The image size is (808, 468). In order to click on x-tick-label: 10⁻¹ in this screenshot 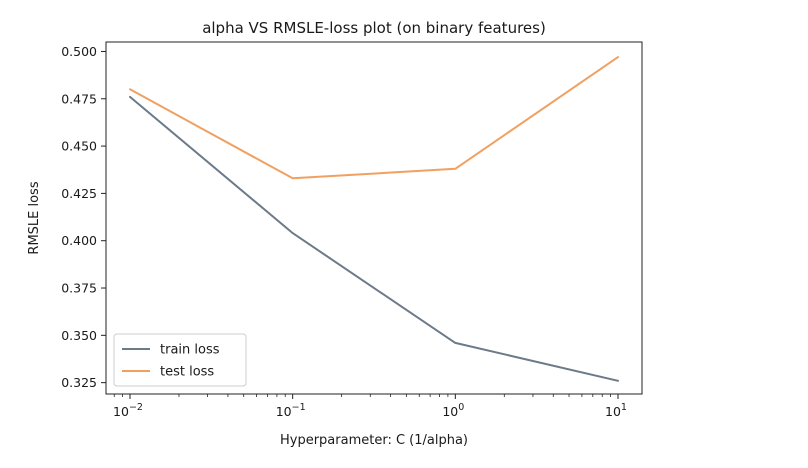, I will do `click(291, 410)`.